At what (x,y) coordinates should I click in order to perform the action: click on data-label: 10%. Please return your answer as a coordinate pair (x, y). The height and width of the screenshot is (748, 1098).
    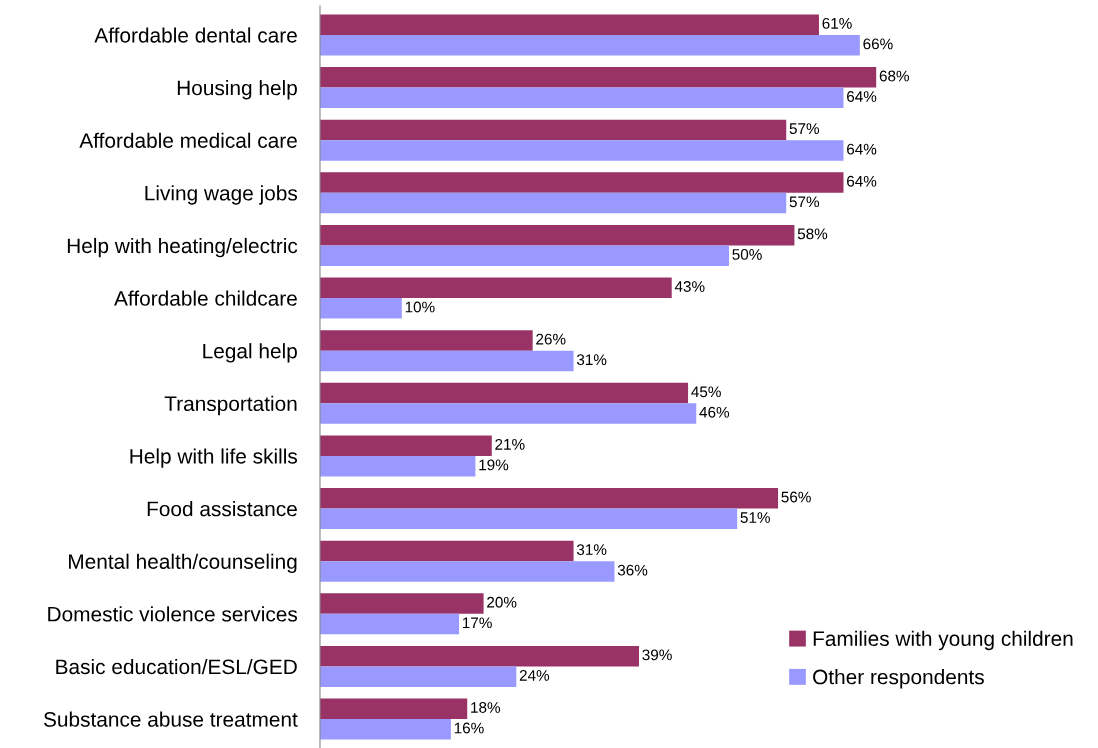
    Looking at the image, I should click on (420, 307).